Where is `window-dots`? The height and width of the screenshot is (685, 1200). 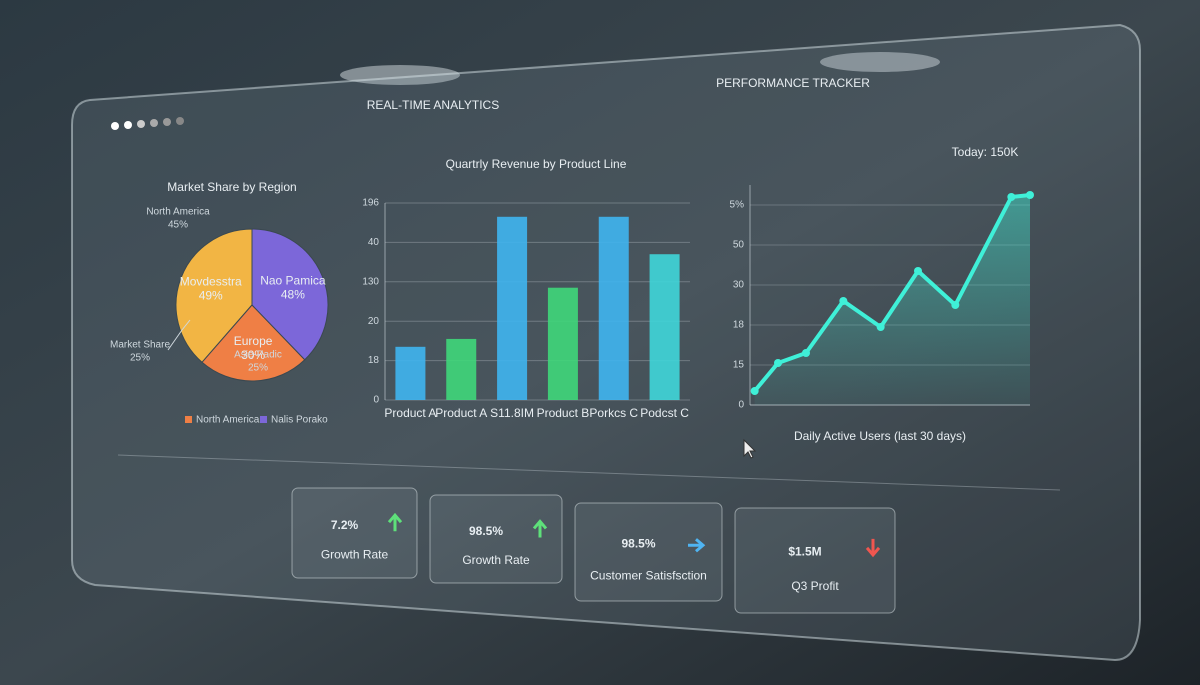 window-dots is located at coordinates (147, 123).